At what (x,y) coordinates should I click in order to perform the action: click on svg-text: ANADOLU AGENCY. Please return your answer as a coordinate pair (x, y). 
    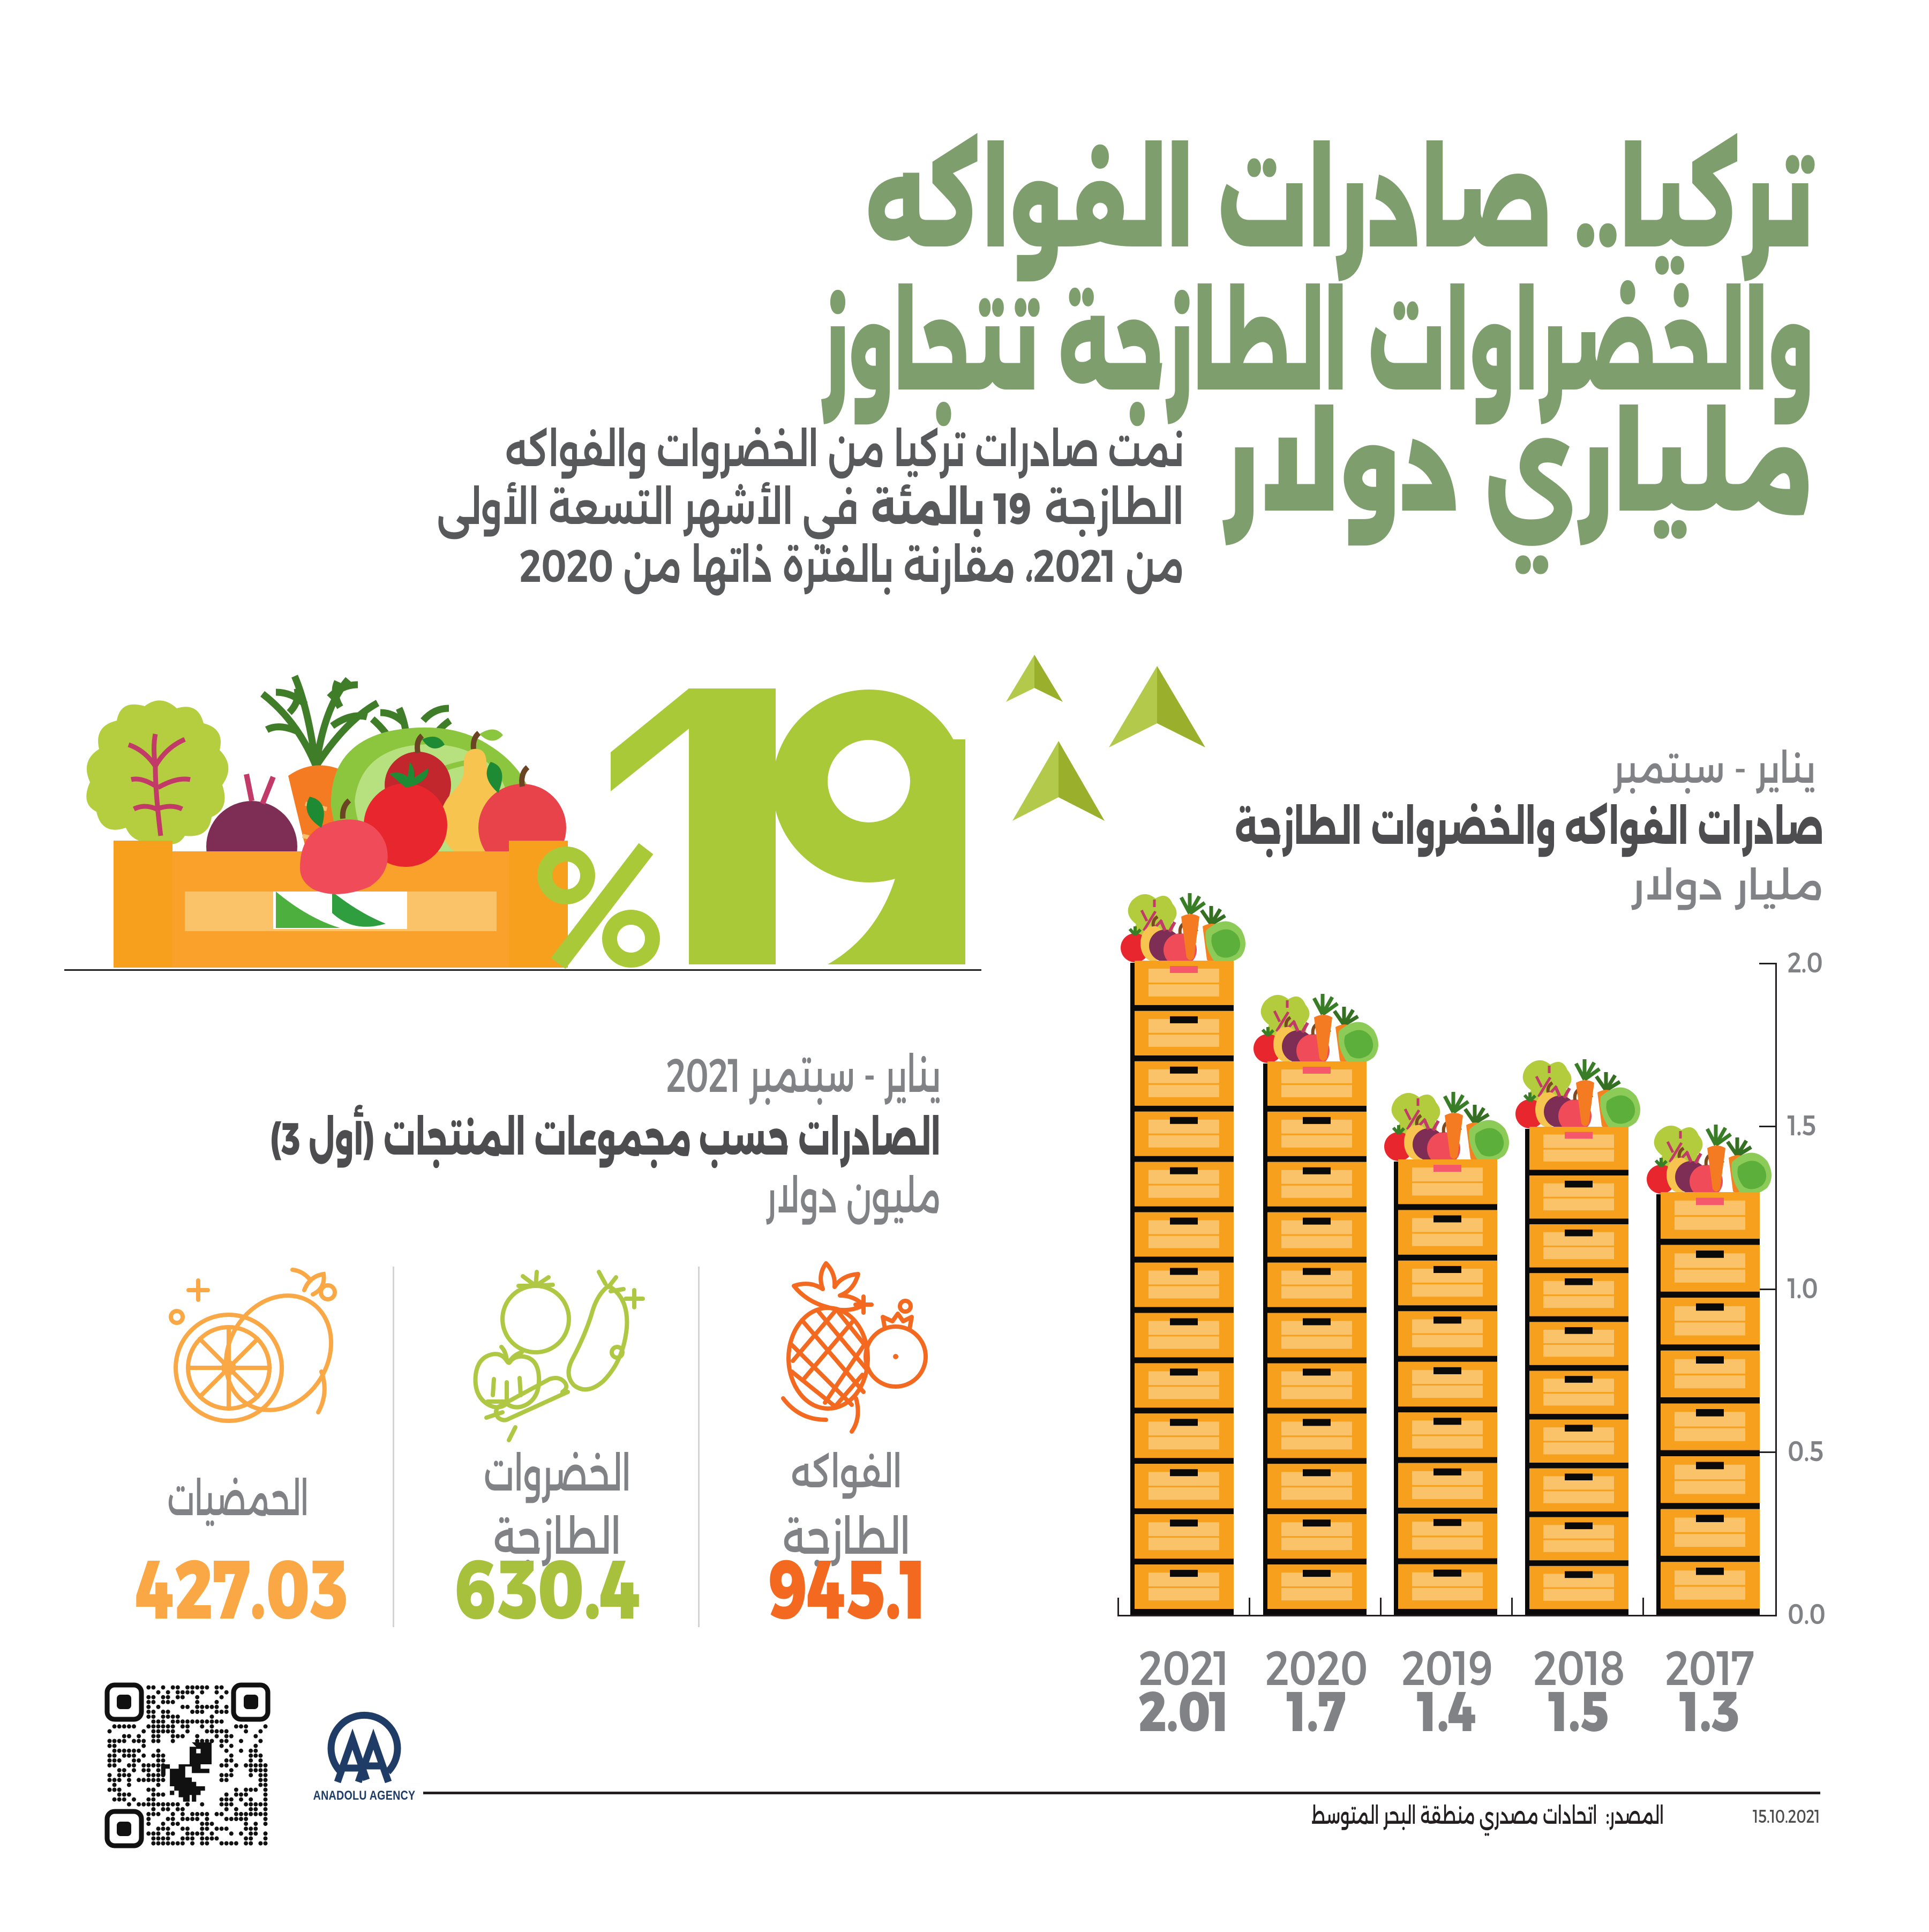
    Looking at the image, I should click on (364, 1795).